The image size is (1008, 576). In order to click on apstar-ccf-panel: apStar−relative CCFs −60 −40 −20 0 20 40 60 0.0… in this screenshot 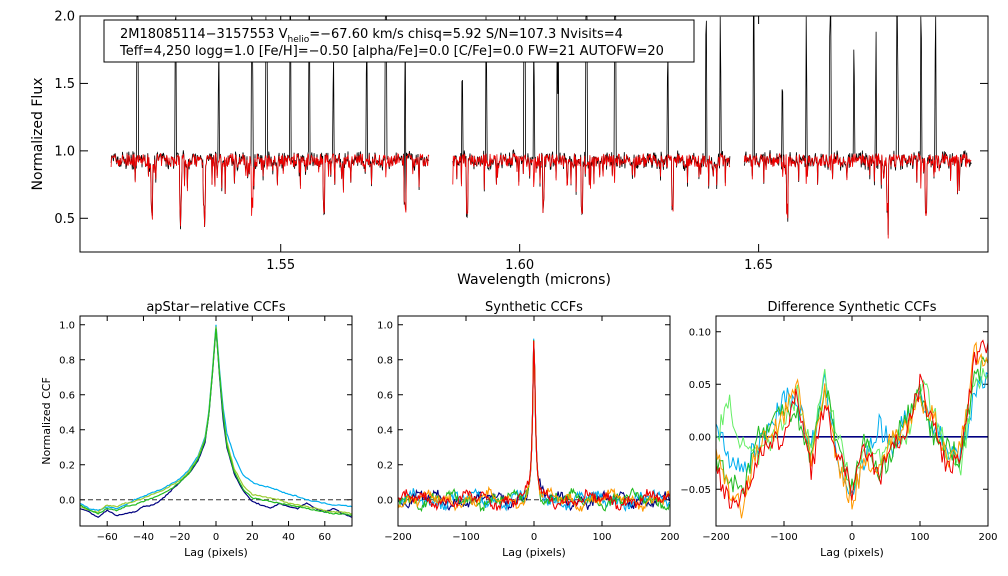, I will do `click(196, 429)`.